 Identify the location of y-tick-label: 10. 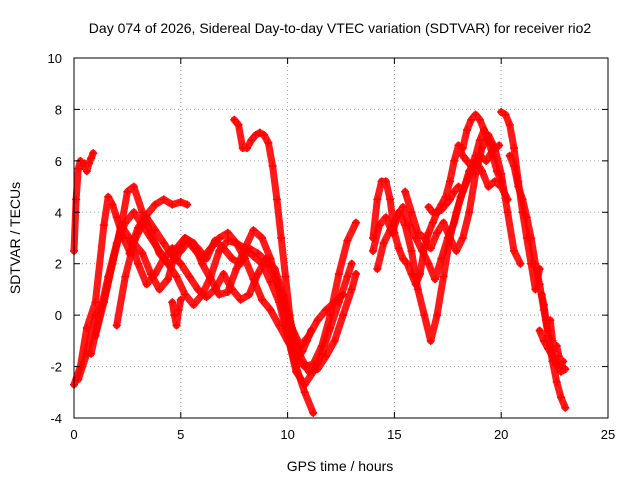
(55, 58).